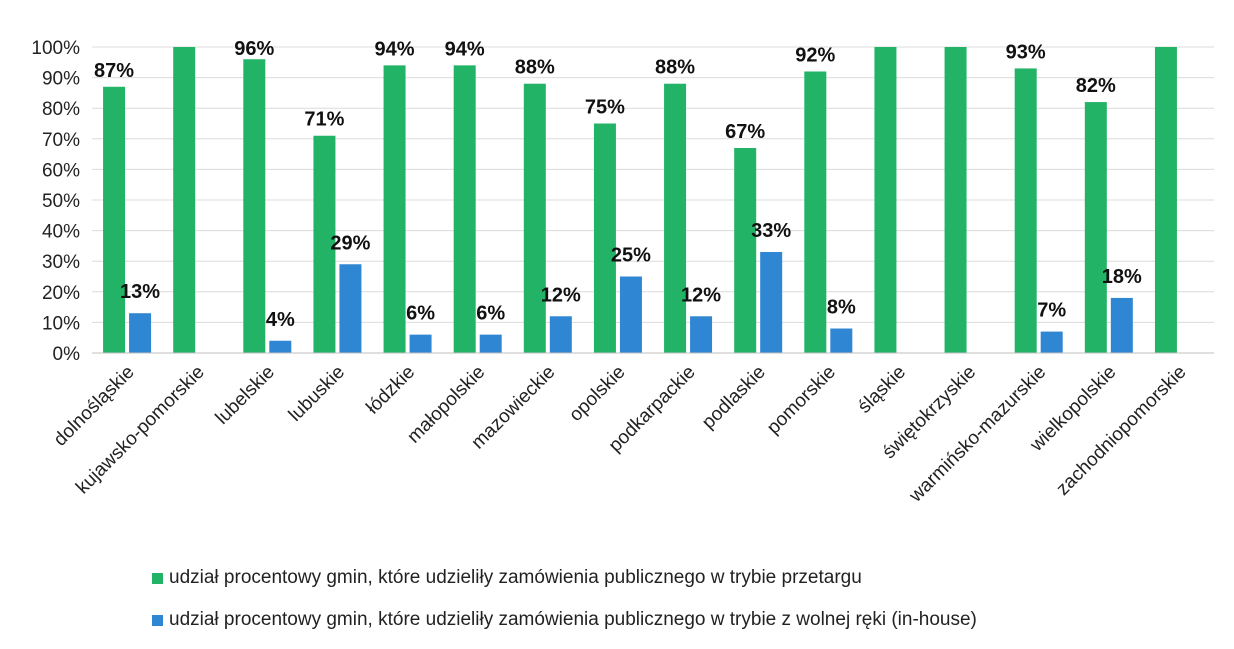 This screenshot has height=649, width=1234. I want to click on y-tick-label: 40%, so click(61, 232).